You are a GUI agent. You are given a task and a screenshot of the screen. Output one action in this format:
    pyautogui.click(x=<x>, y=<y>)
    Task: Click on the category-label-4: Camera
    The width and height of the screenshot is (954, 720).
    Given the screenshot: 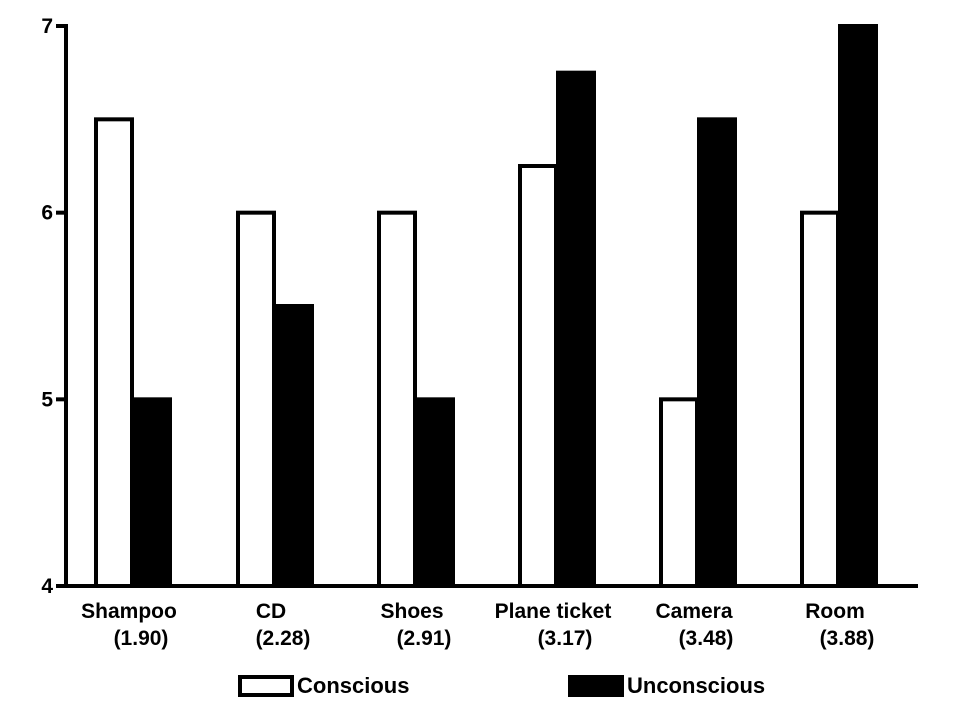 What is the action you would take?
    pyautogui.click(x=693, y=611)
    